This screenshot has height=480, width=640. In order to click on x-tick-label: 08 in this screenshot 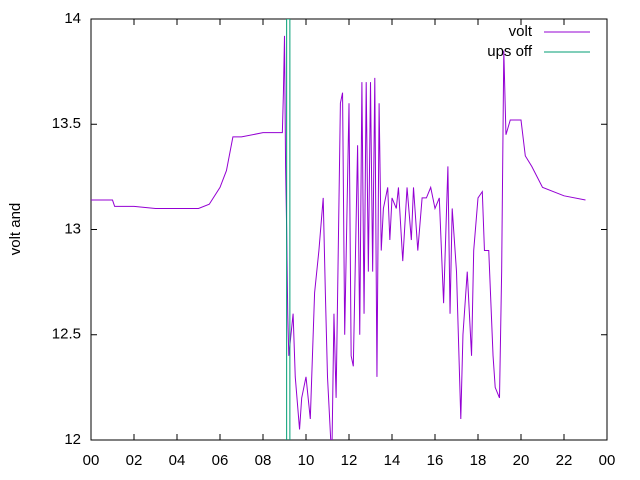, I will do `click(263, 460)`.